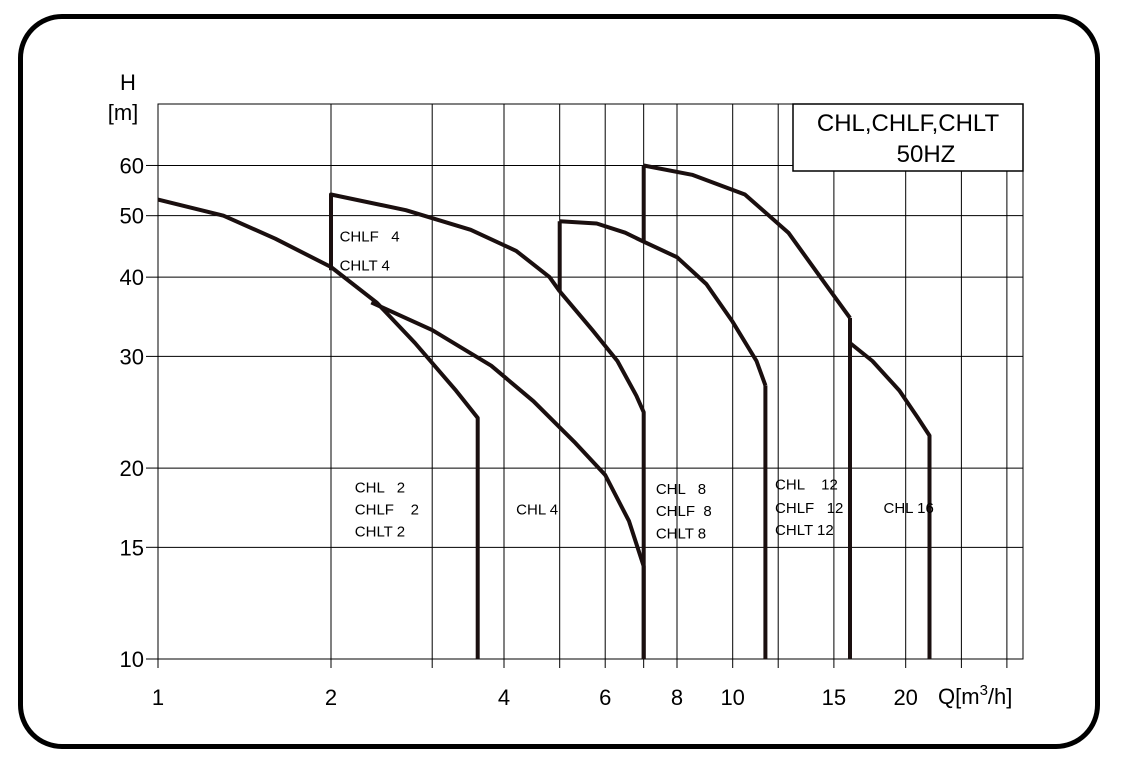 The height and width of the screenshot is (774, 1123). Describe the element at coordinates (380, 488) in the screenshot. I see `curve-label: CHL 2` at that location.